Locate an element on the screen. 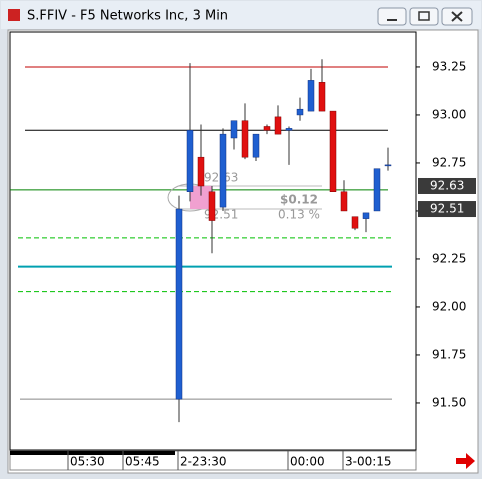  close-icon is located at coordinates (457, 16).